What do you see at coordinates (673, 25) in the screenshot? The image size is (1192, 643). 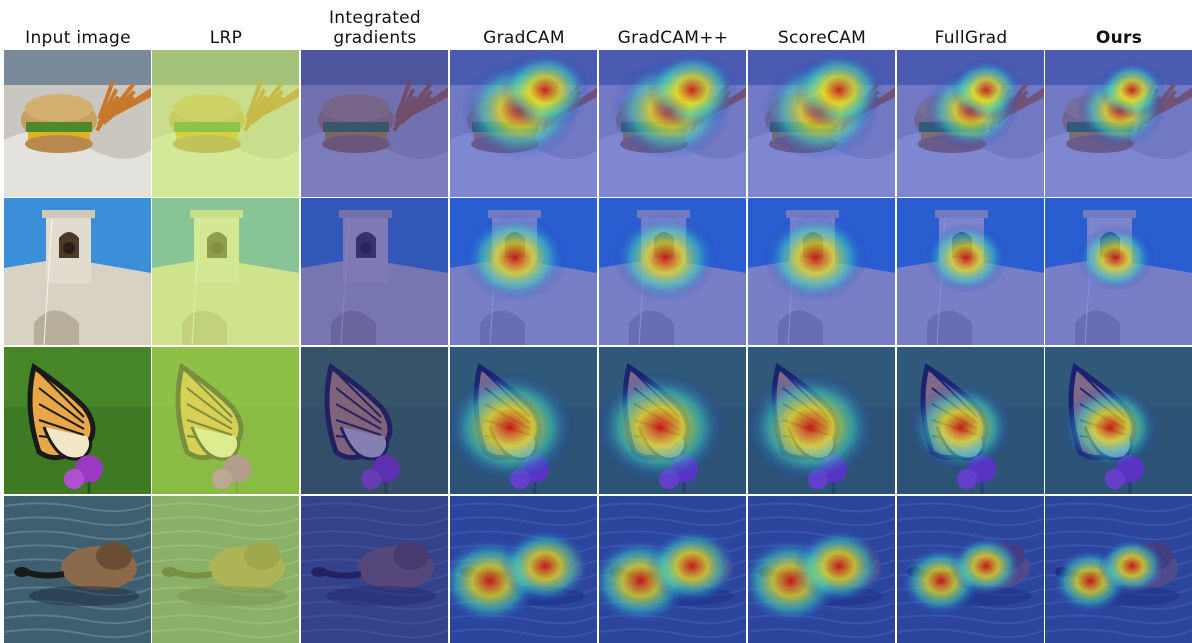 I see `column-header: GradCAM++` at bounding box center [673, 25].